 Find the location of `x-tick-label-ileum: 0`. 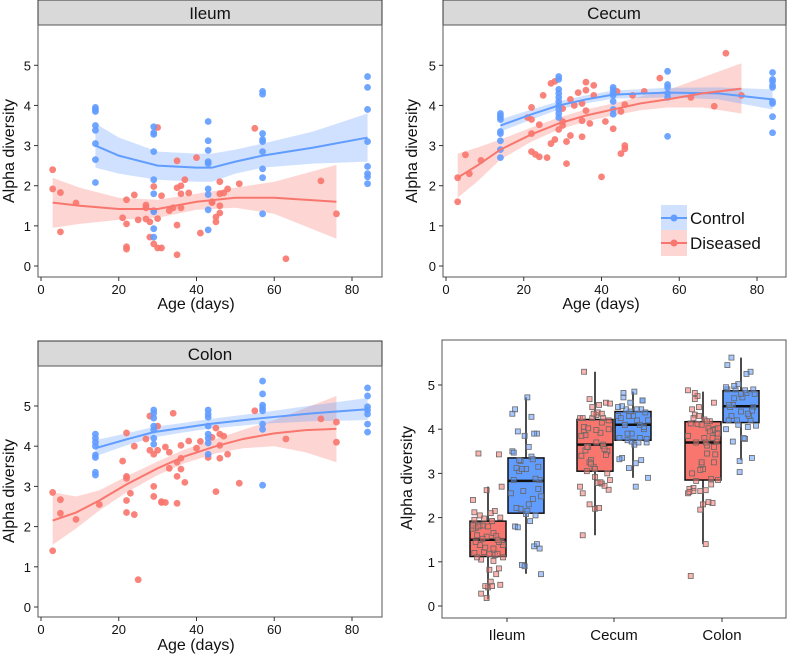

x-tick-label-ileum: 0 is located at coordinates (40, 289).